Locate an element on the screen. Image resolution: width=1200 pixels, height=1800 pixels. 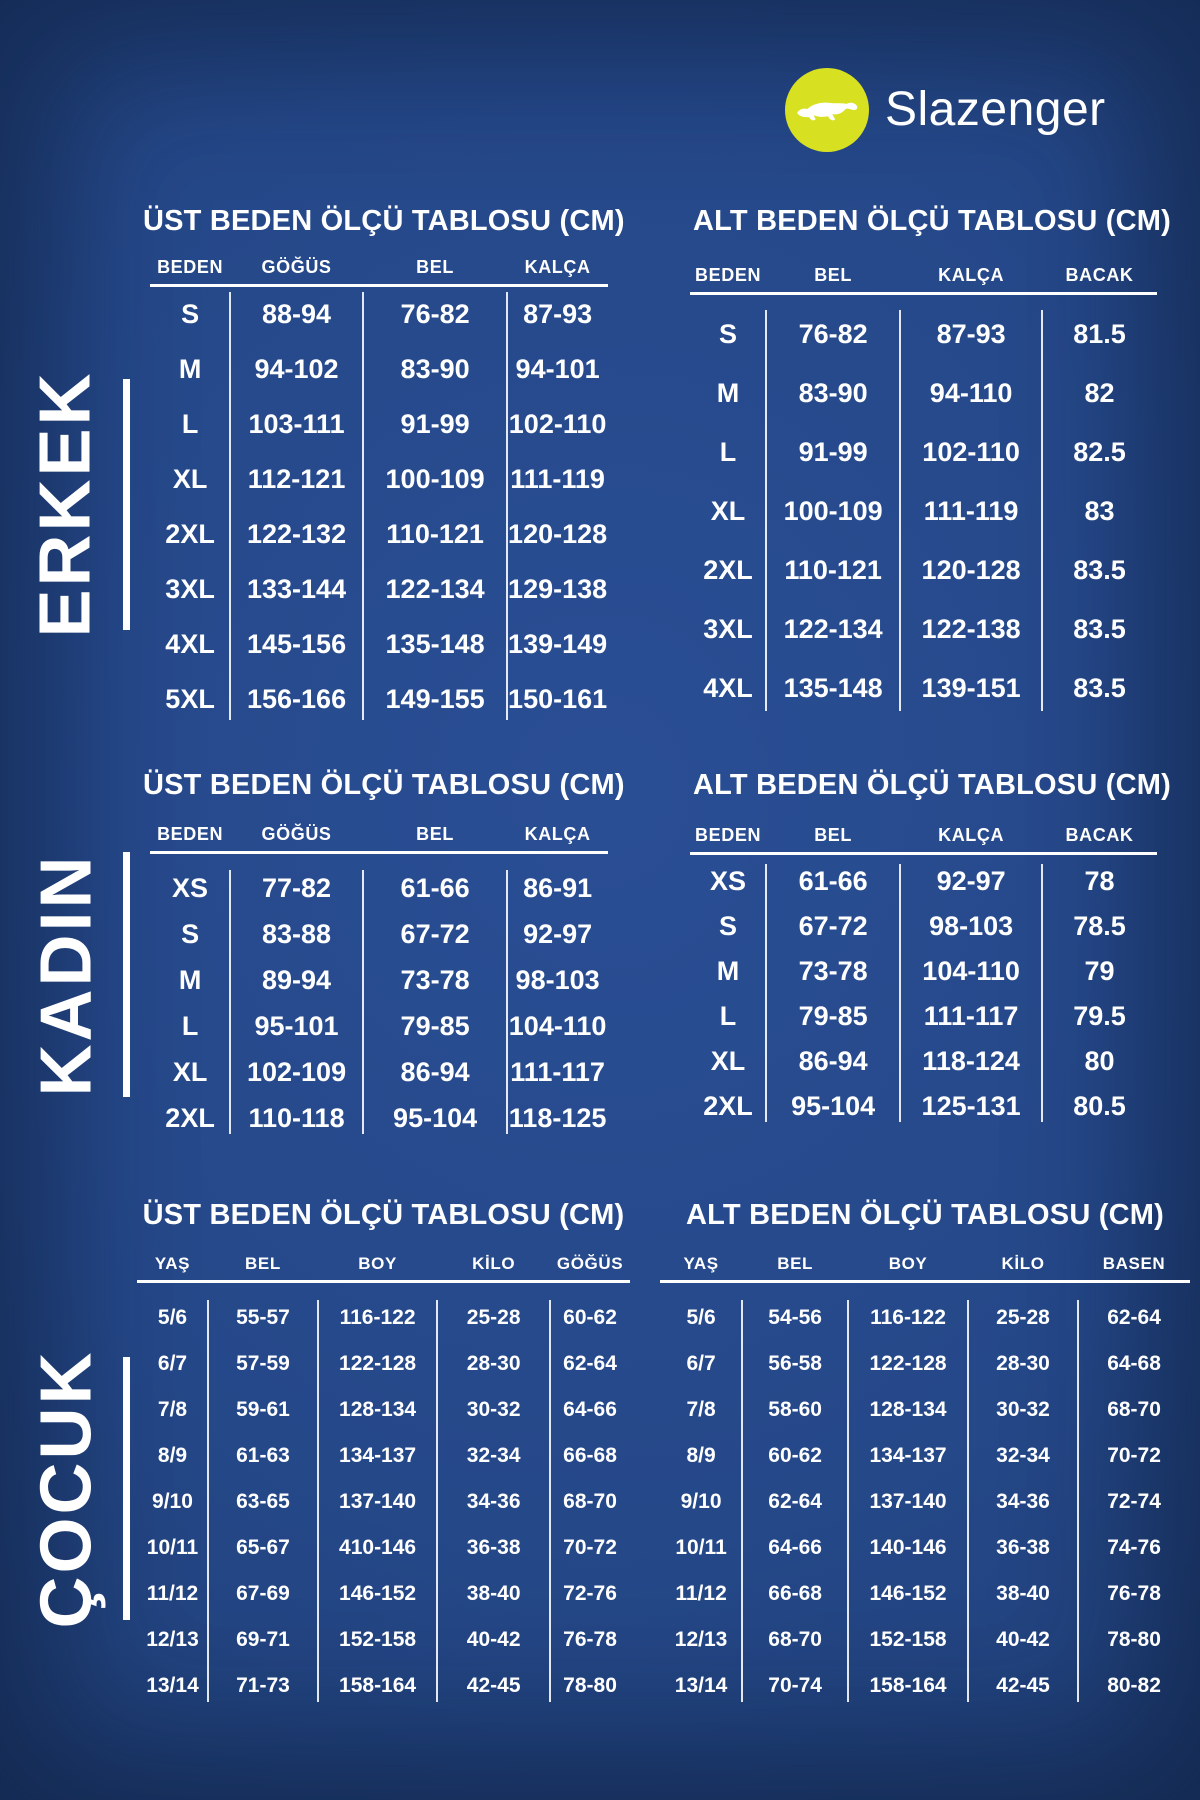
measurement-cell: 87-93 is located at coordinates (971, 334).